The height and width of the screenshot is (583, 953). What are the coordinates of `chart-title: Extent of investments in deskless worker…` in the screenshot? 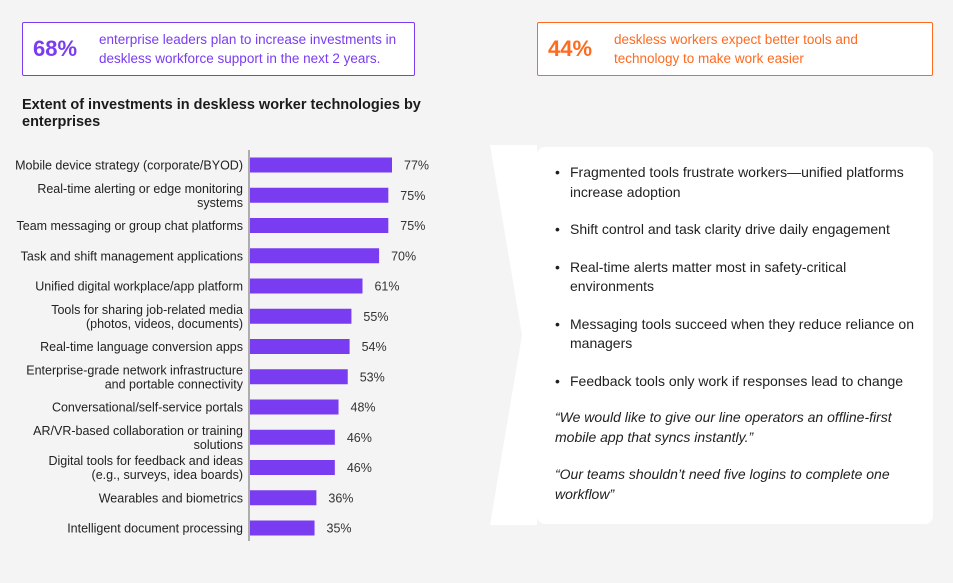 It's located at (221, 113).